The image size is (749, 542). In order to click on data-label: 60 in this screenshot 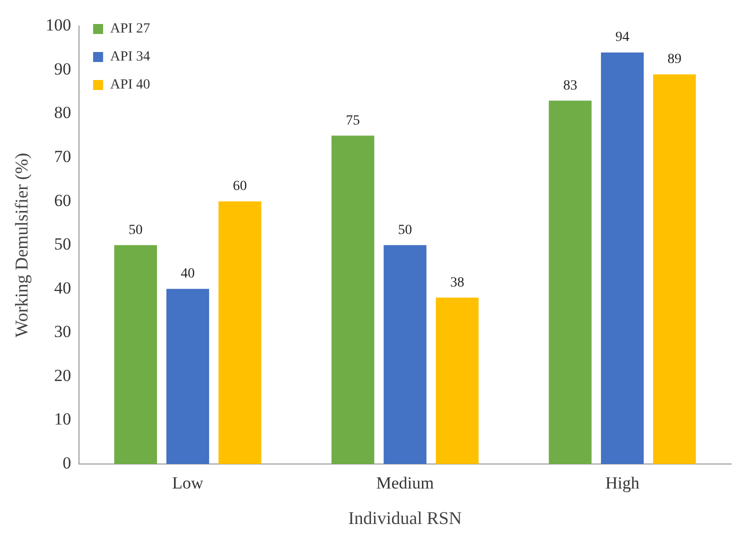, I will do `click(239, 186)`.